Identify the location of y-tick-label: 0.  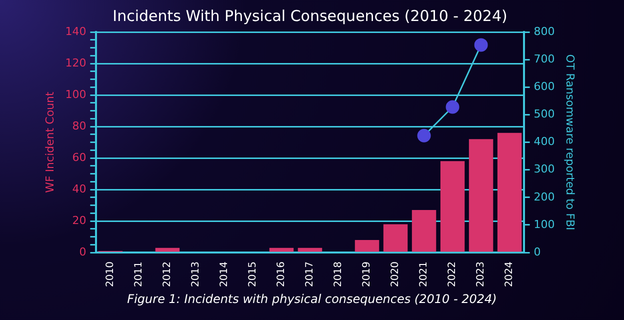
(82, 251).